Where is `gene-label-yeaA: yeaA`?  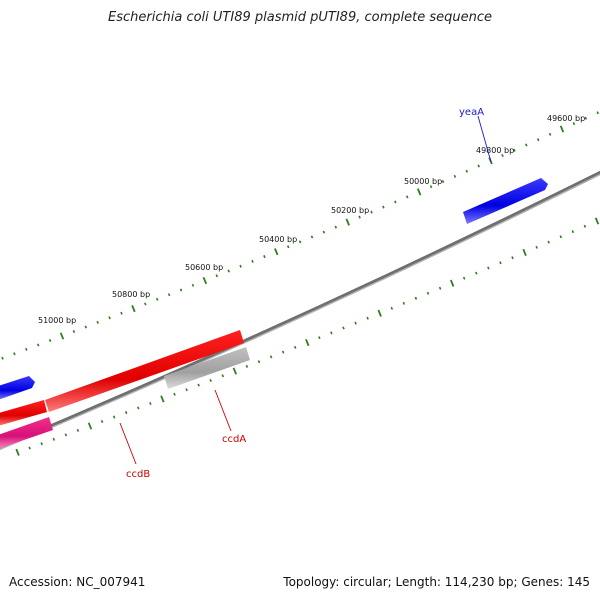 gene-label-yeaA: yeaA is located at coordinates (471, 112).